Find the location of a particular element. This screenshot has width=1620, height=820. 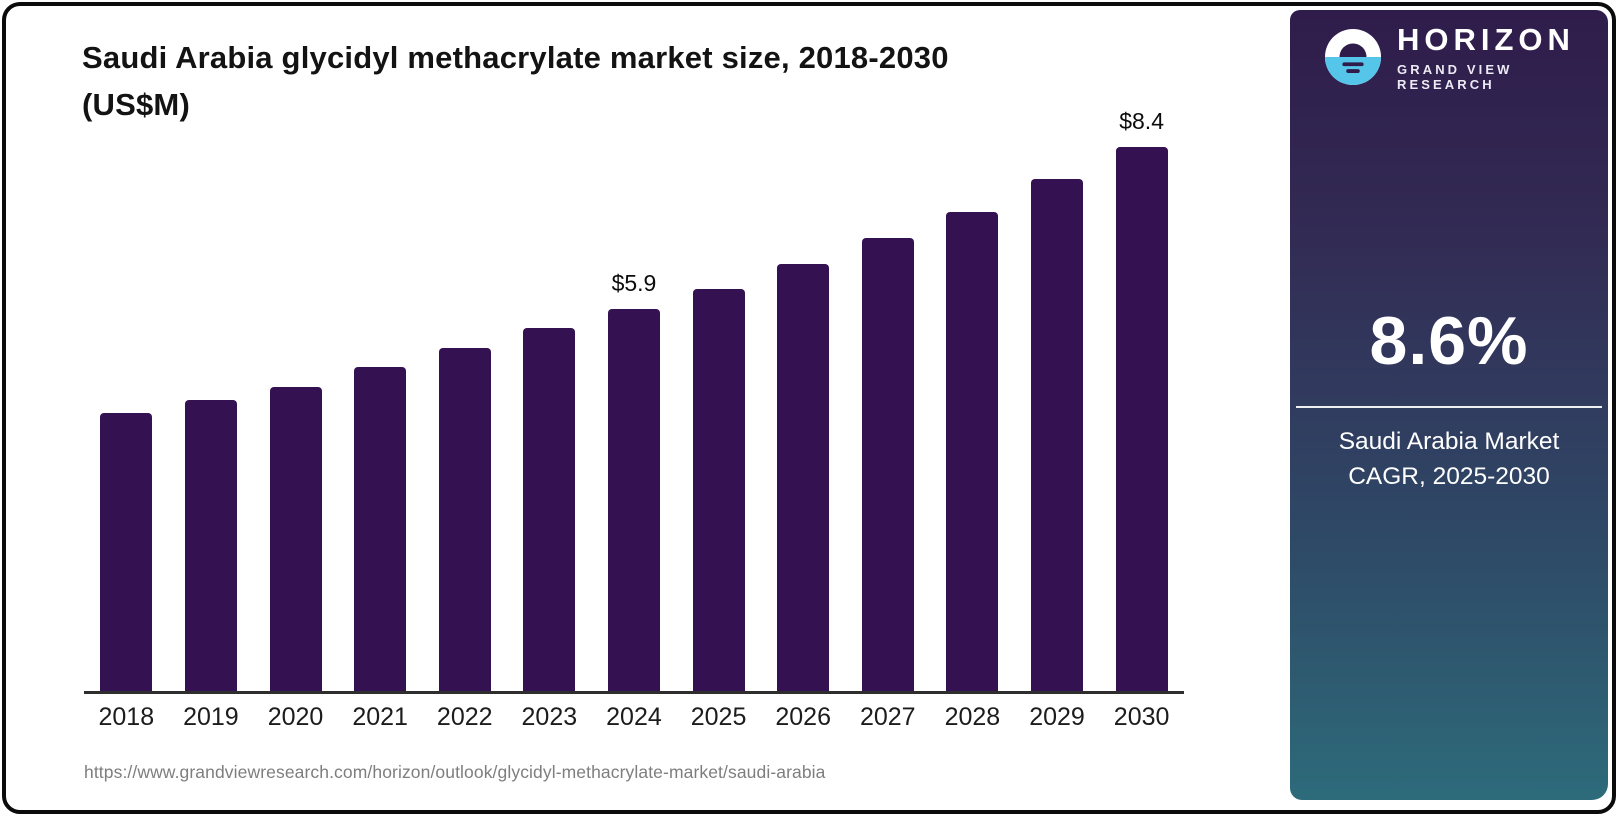

bar-2023 is located at coordinates (549, 416).